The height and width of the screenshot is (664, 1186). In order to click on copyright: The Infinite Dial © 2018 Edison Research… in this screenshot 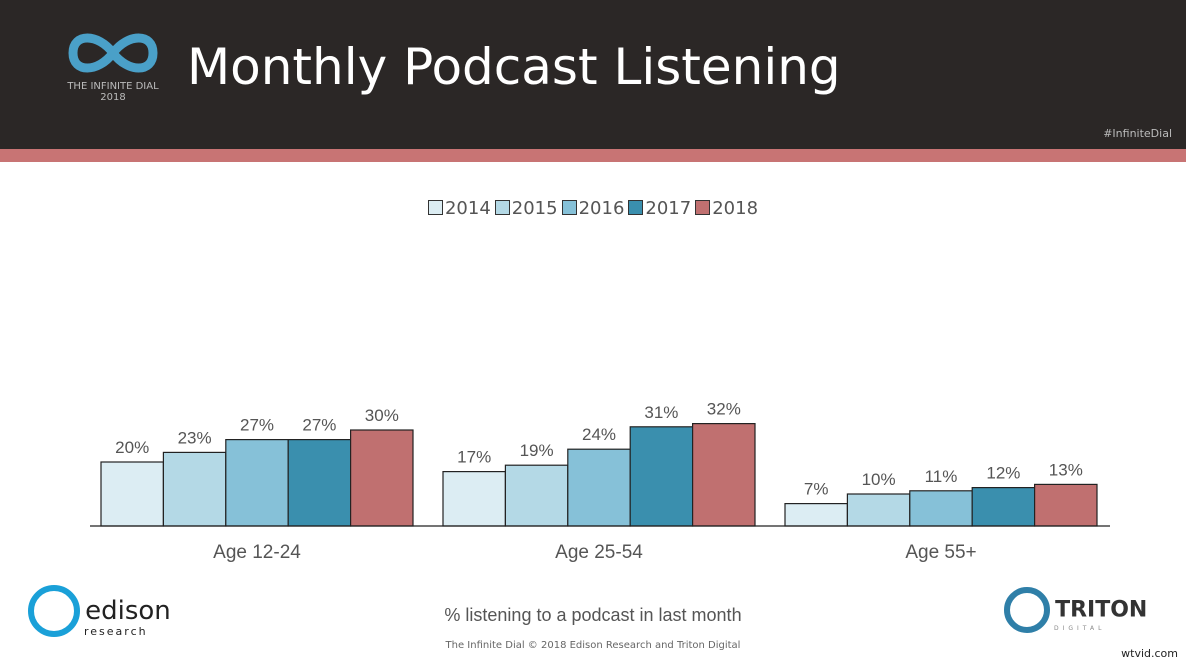, I will do `click(593, 645)`.